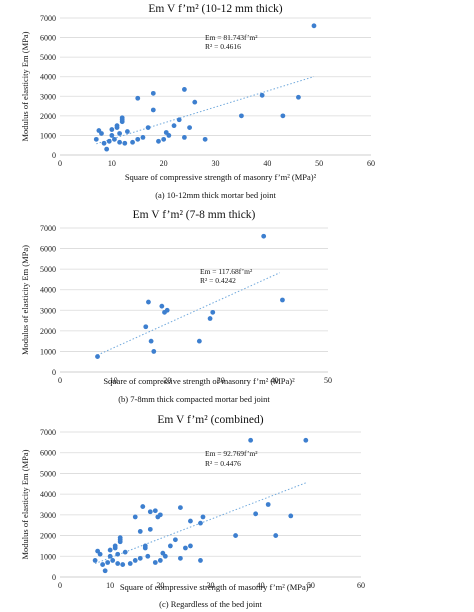 Image resolution: width=474 pixels, height=612 pixels. Describe the element at coordinates (231, 453) in the screenshot. I see `trend-equation: Em = 92.769f’m²` at that location.